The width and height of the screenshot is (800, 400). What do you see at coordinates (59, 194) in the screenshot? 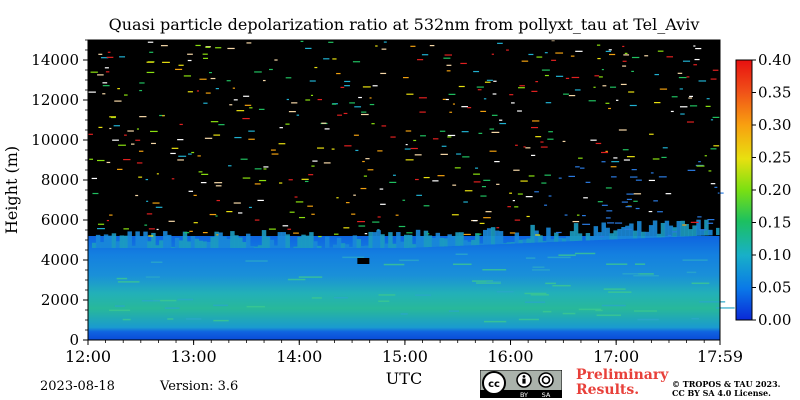
I see `y-axis: 0 2000 4000 6000 8000 10000 12000 14000` at bounding box center [59, 194].